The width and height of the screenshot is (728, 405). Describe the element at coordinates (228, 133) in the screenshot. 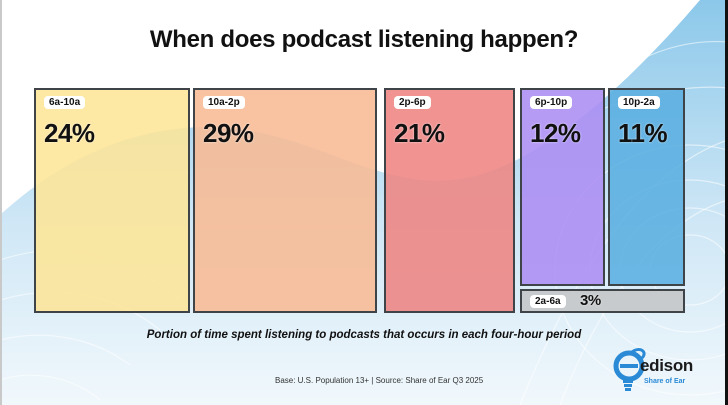

I see `share-value: 29%` at that location.